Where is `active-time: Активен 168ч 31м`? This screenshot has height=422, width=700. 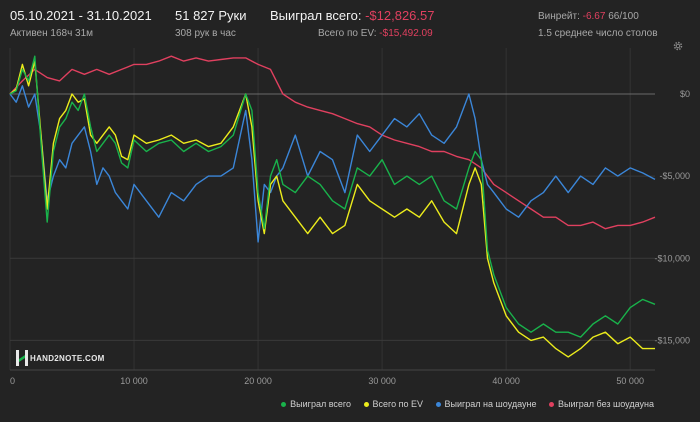 active-time: Активен 168ч 31м is located at coordinates (52, 33).